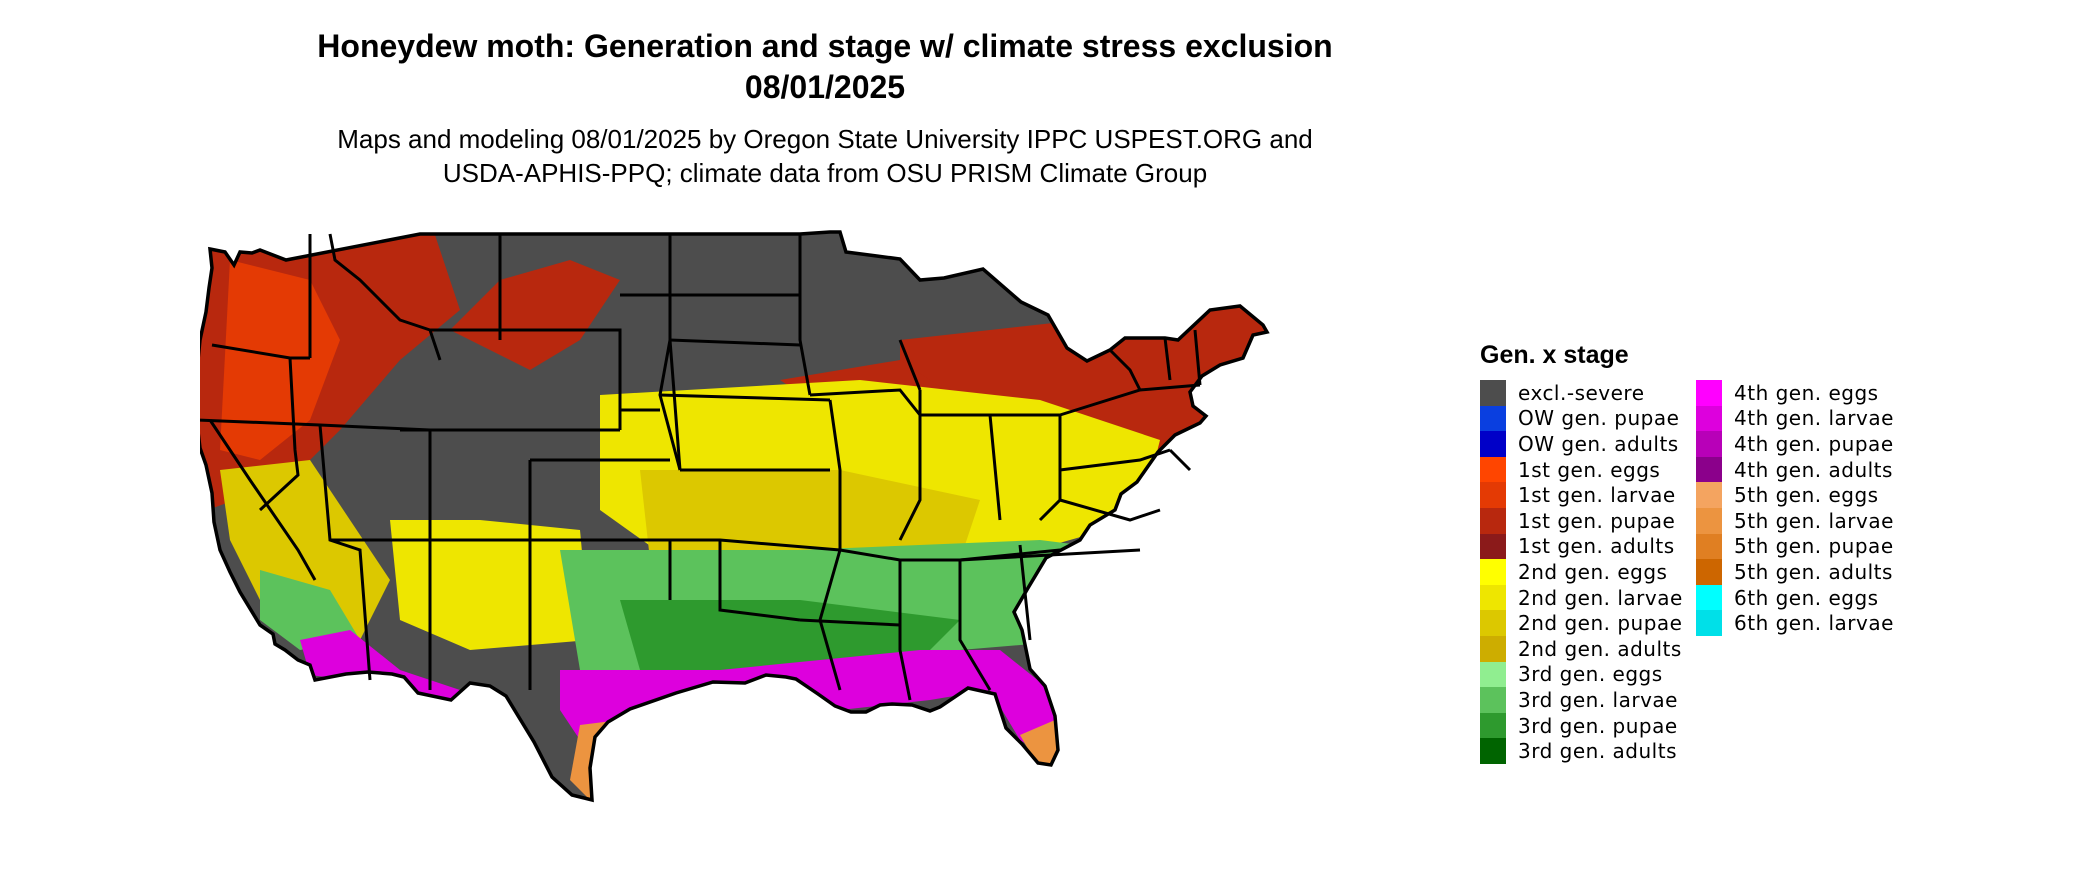  I want to click on legend-item: 6th gen. eggs, so click(1795, 597).